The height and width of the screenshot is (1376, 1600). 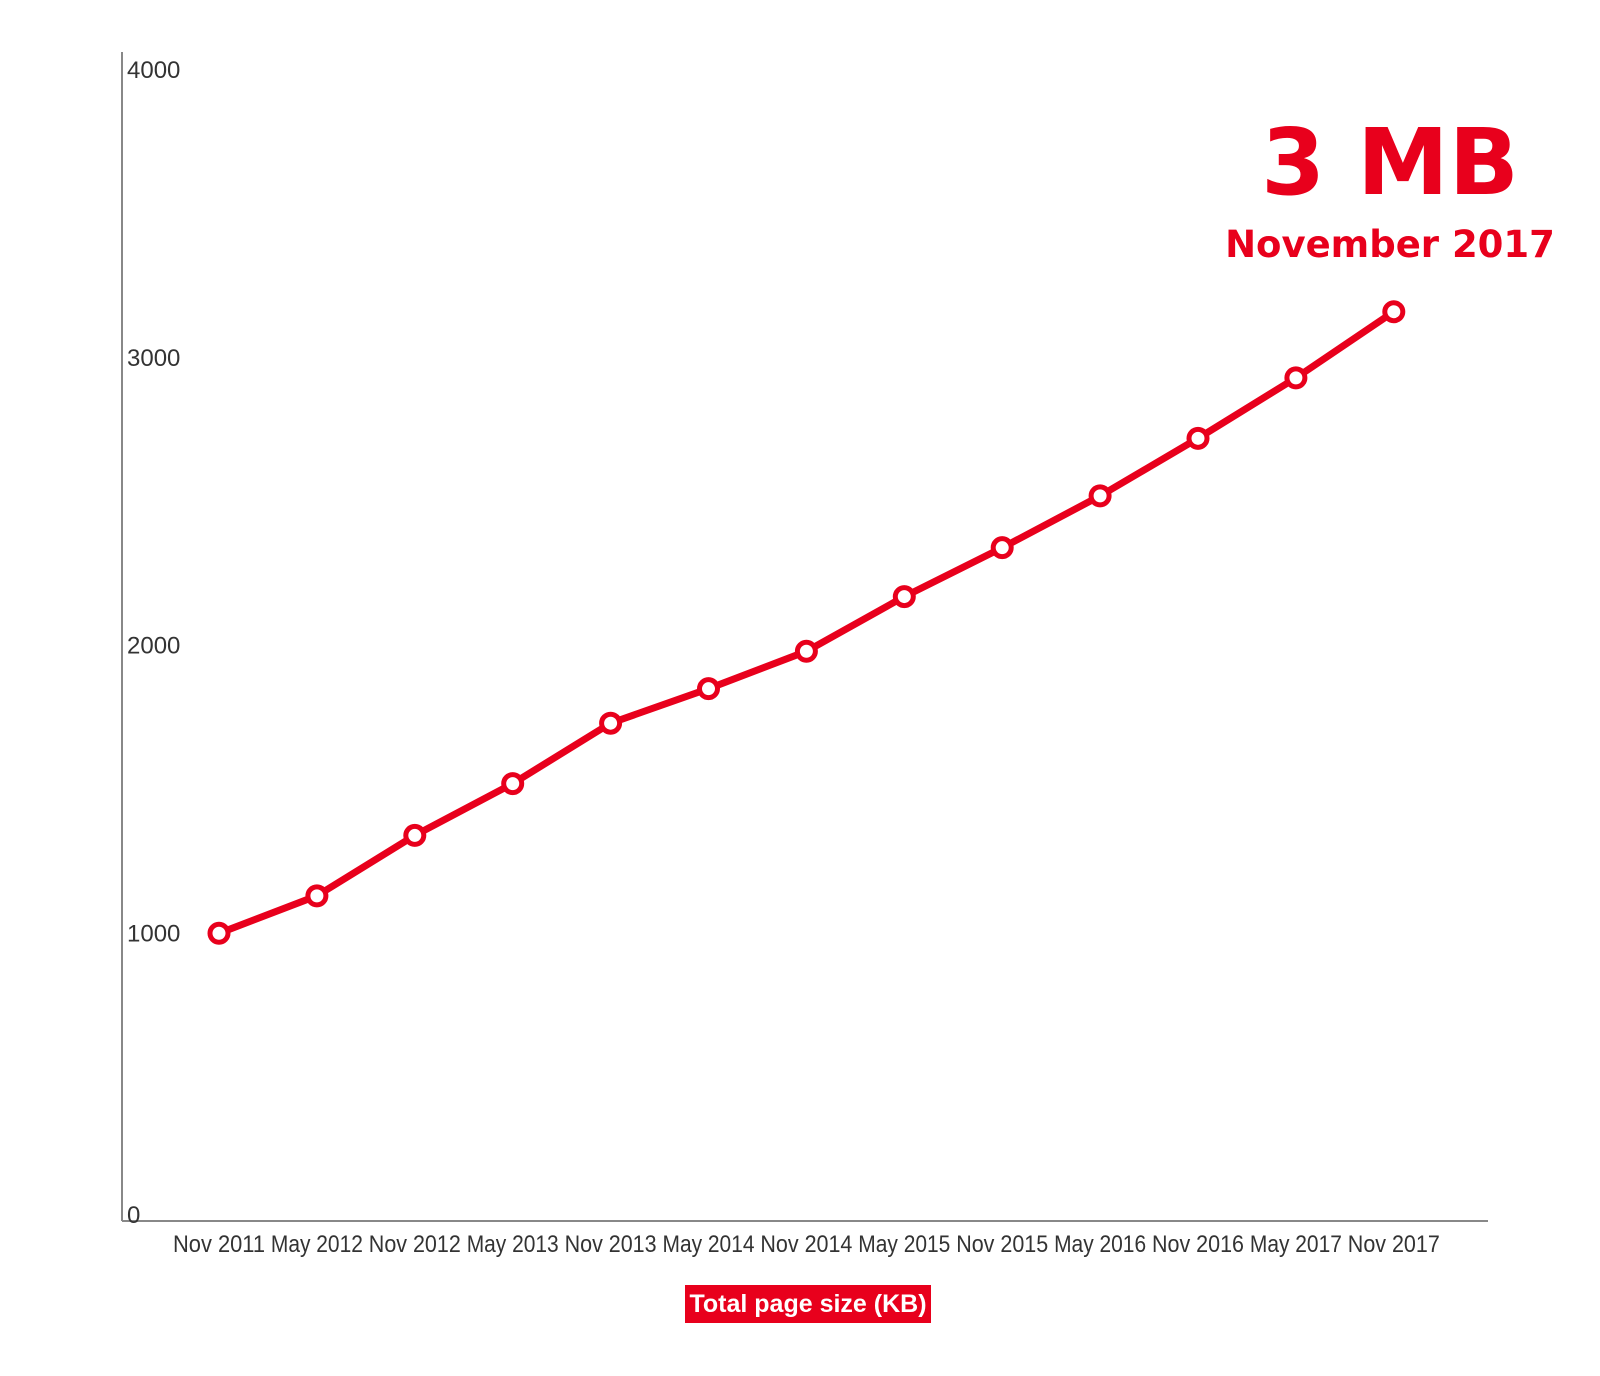 What do you see at coordinates (133, 1215) in the screenshot?
I see `y-tick-label: 0` at bounding box center [133, 1215].